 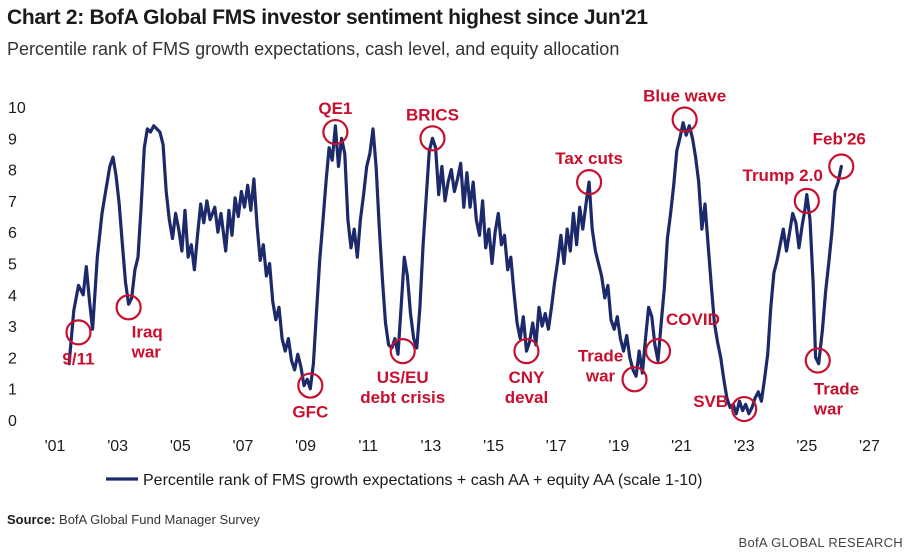 I want to click on x-tick-label: '27, so click(x=869, y=446).